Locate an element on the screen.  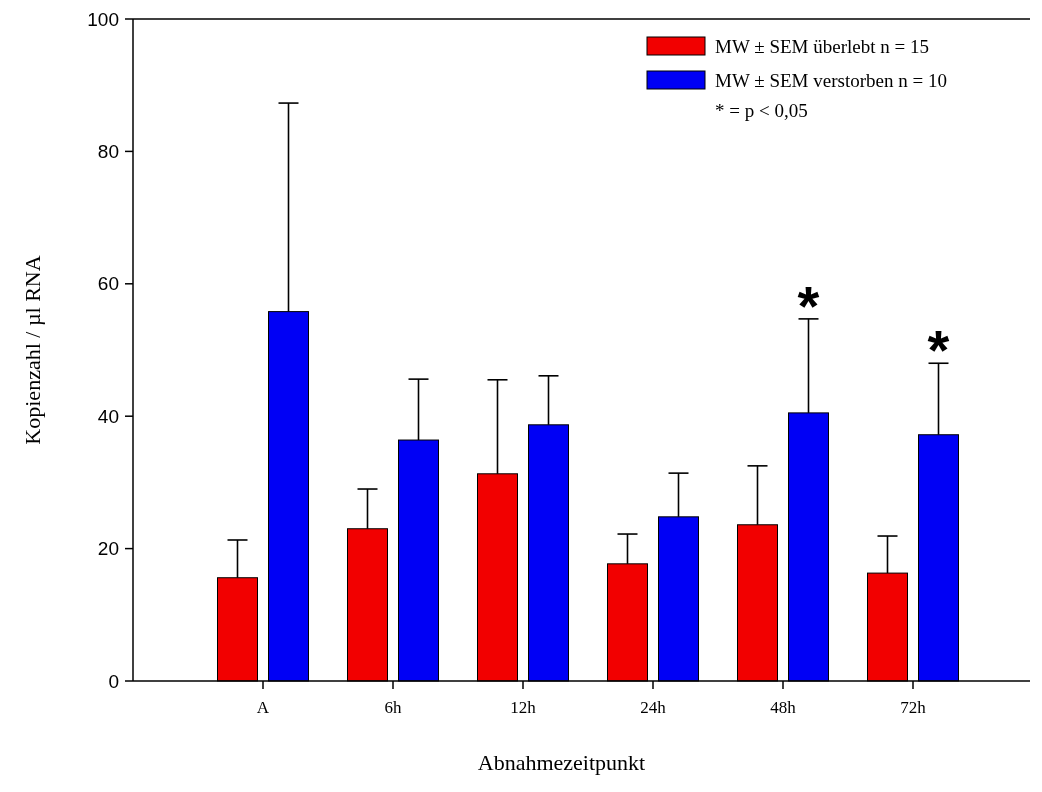
x-tick-label: 48h is located at coordinates (783, 707).